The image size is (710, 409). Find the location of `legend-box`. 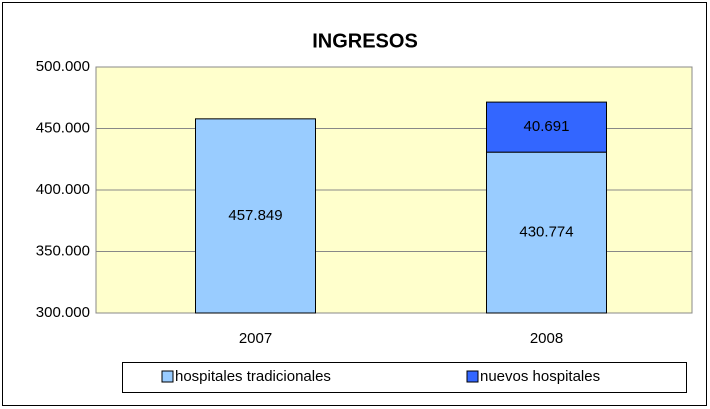

legend-box is located at coordinates (404, 377).